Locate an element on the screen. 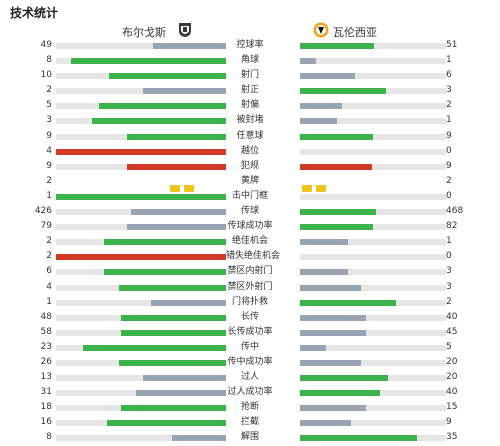  home-value: 79 is located at coordinates (46, 226).